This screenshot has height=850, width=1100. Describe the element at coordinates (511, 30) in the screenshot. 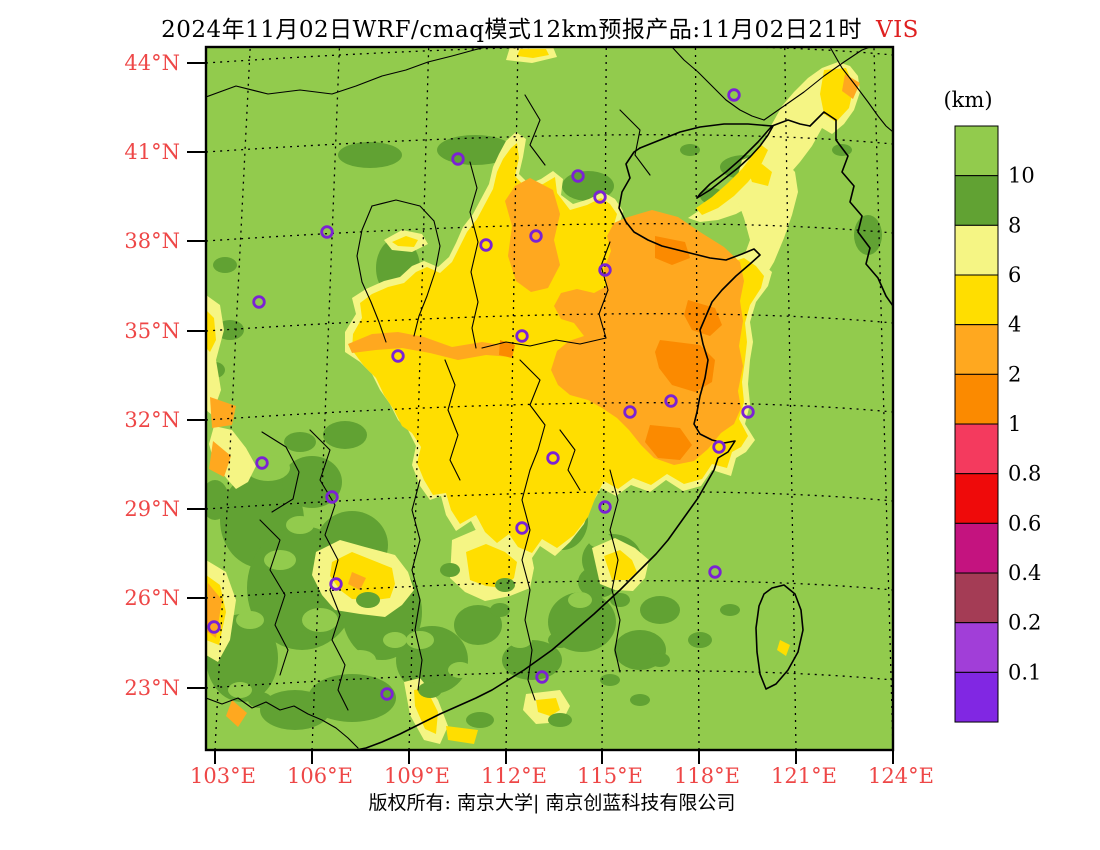

I see `title-text: 2024年11月02日WRF/cmaq模式12km预报产品:11月02日21时` at that location.